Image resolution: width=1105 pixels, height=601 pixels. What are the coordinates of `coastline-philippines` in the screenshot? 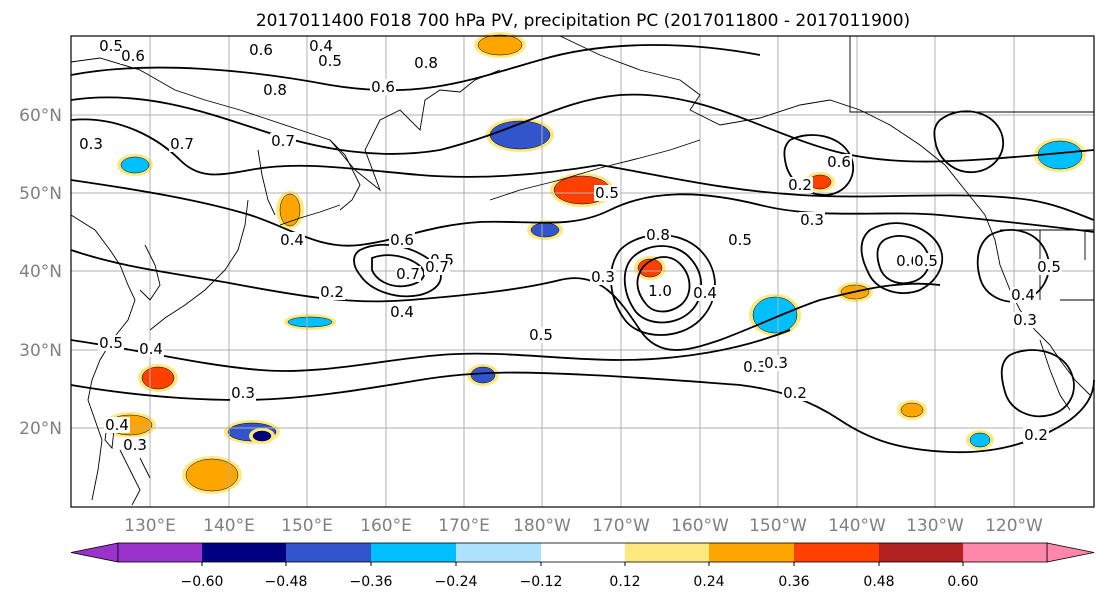 It's located at (135, 477).